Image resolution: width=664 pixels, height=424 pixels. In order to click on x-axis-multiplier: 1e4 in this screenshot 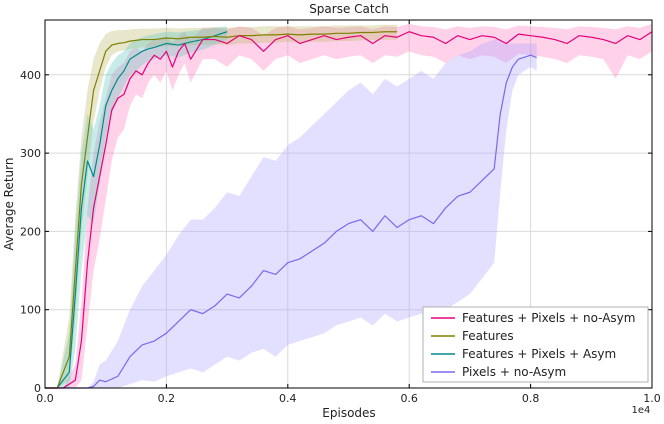, I will do `click(641, 410)`.